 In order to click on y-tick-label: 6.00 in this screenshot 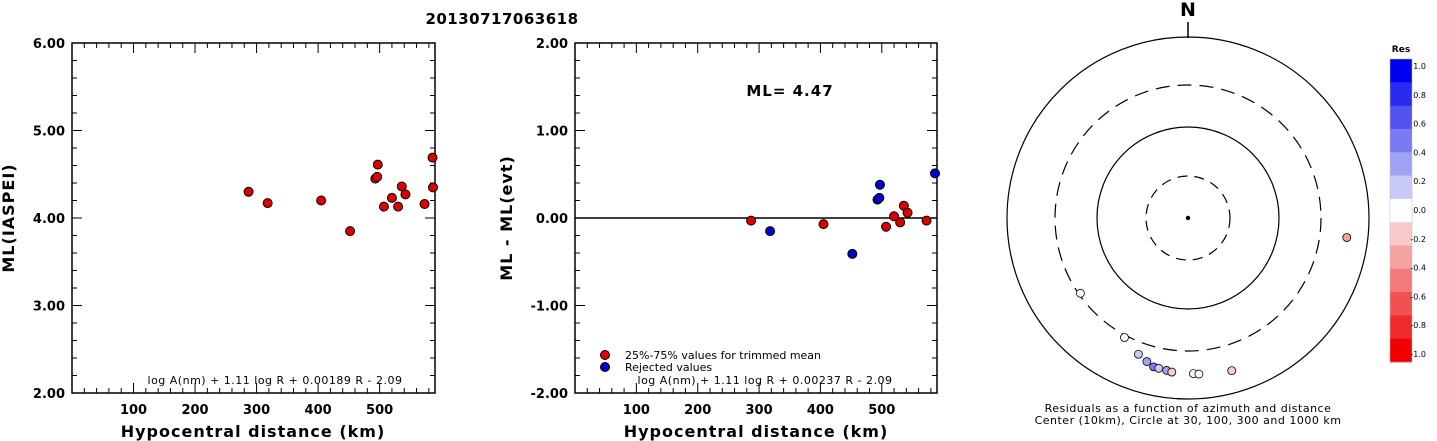, I will do `click(49, 44)`.